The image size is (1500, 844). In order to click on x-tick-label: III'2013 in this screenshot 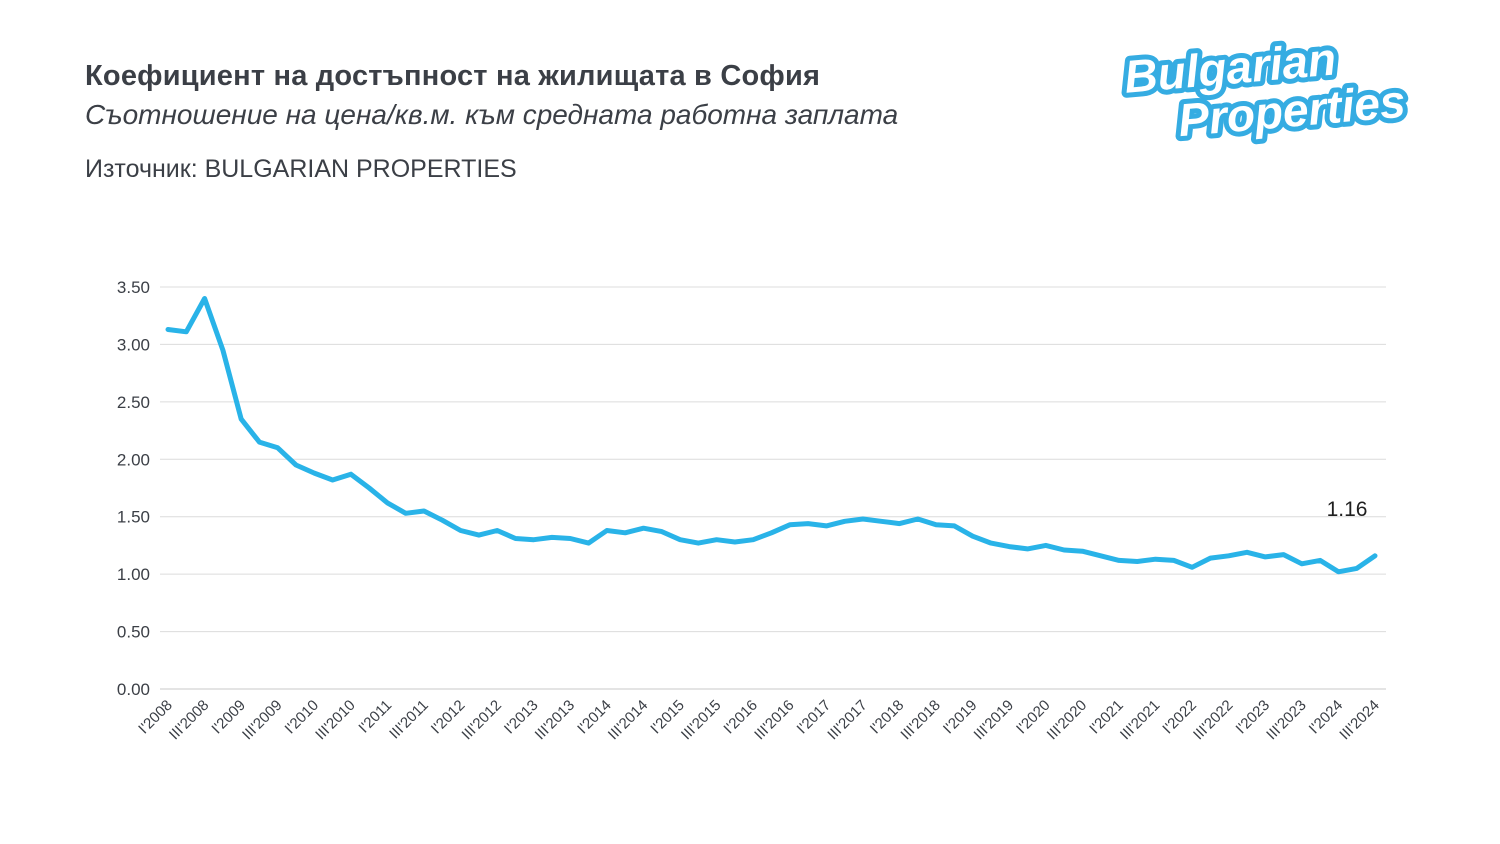, I will do `click(555, 720)`.